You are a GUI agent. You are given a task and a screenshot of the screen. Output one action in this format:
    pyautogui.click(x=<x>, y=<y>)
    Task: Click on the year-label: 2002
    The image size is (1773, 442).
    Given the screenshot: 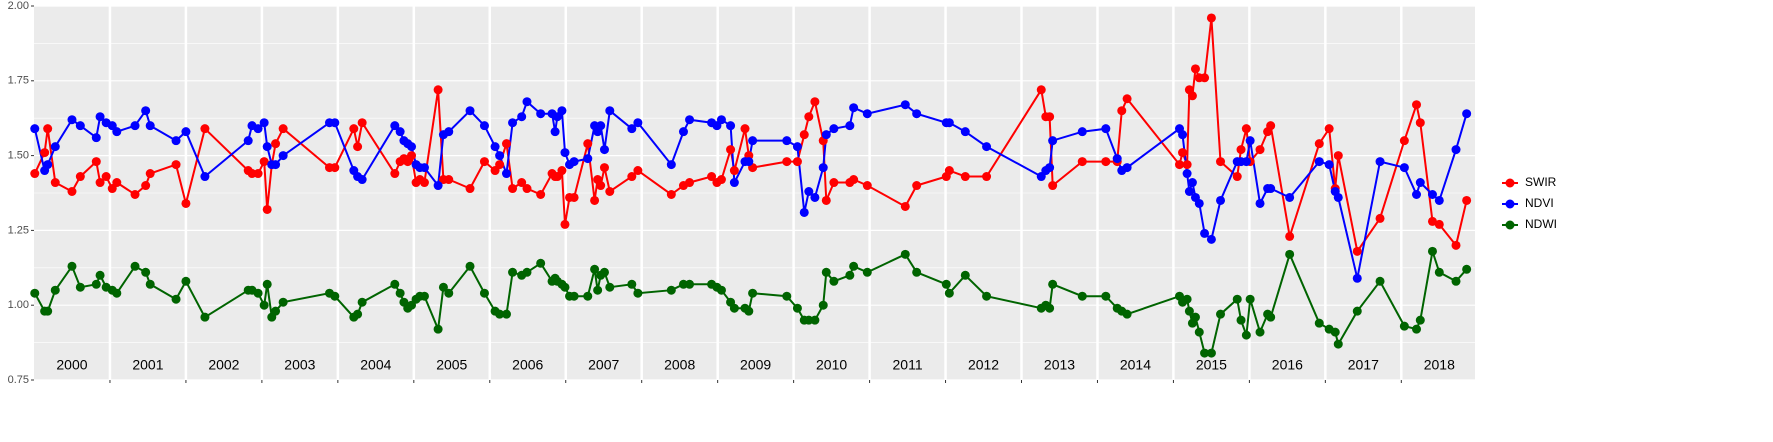 What is the action you would take?
    pyautogui.click(x=223, y=365)
    